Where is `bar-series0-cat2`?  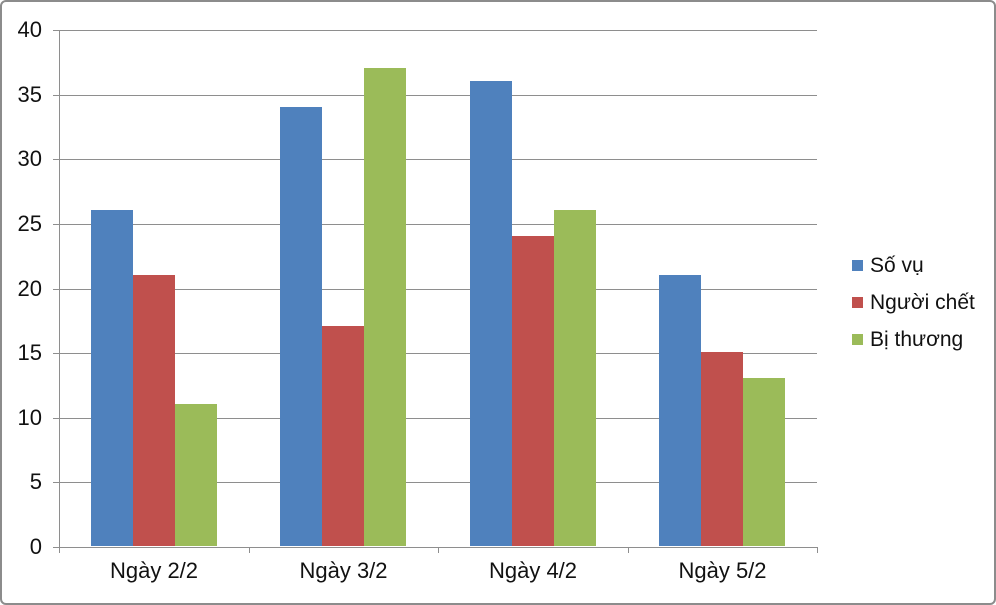
bar-series0-cat2 is located at coordinates (490, 313).